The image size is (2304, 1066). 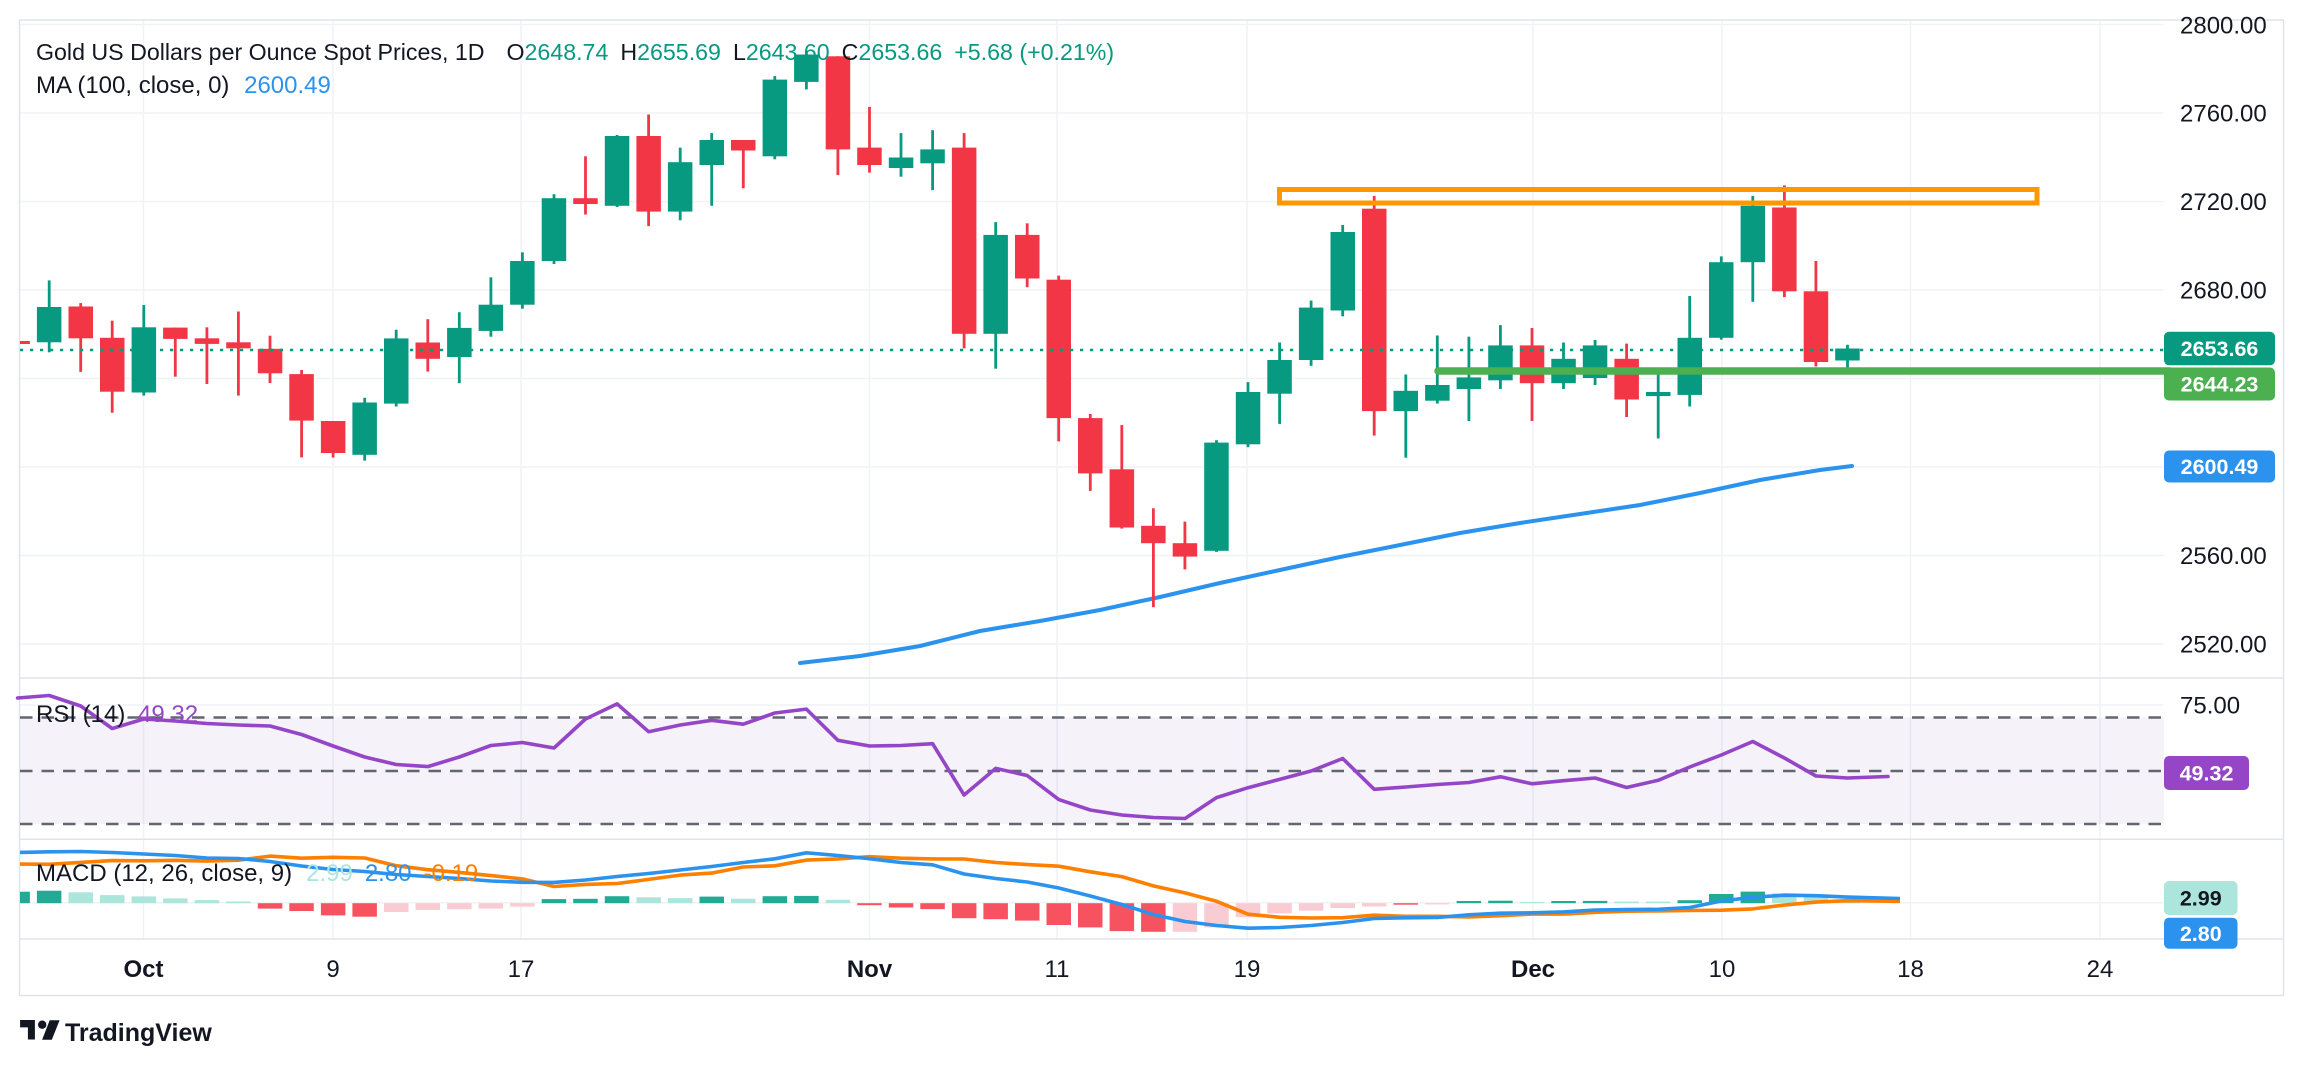 I want to click on svg-text: Nov, so click(x=870, y=969).